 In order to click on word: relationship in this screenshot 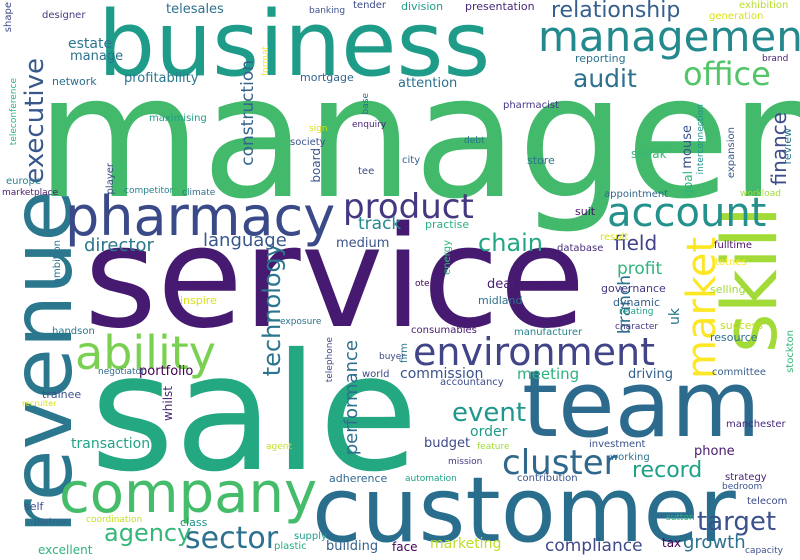, I will do `click(616, 11)`.